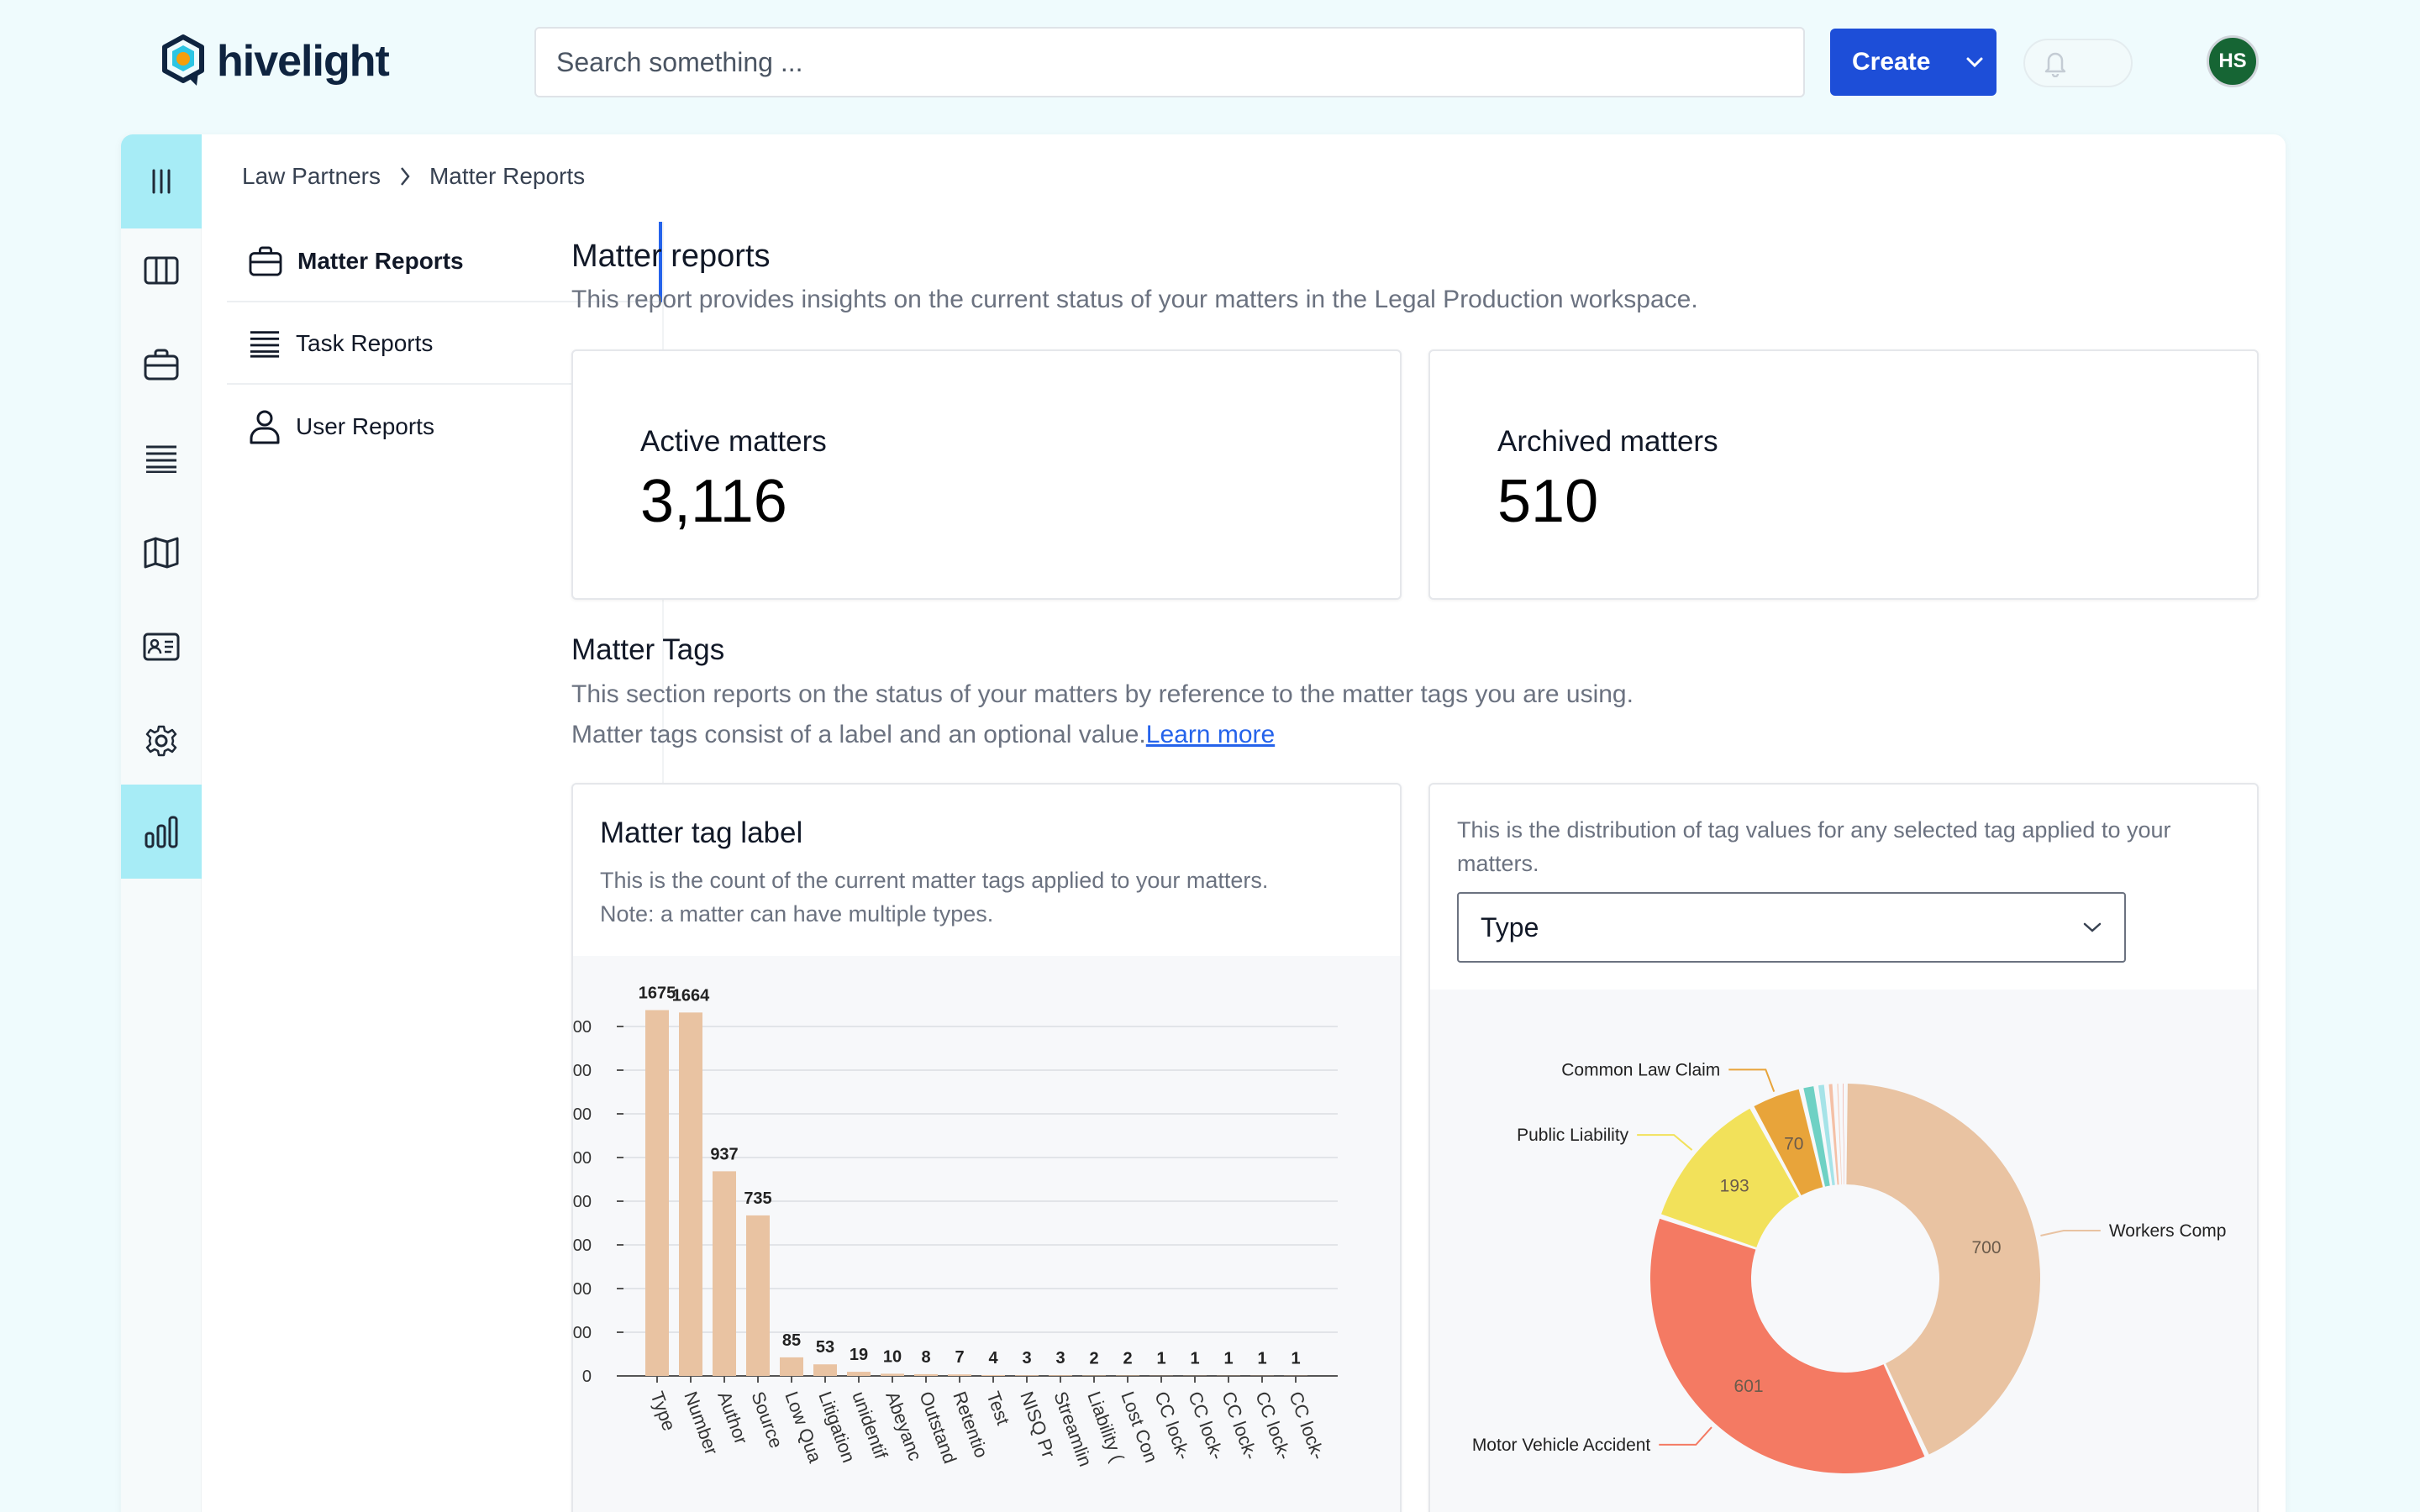  Describe the element at coordinates (648, 649) in the screenshot. I see `section-title: Matter Tags` at that location.